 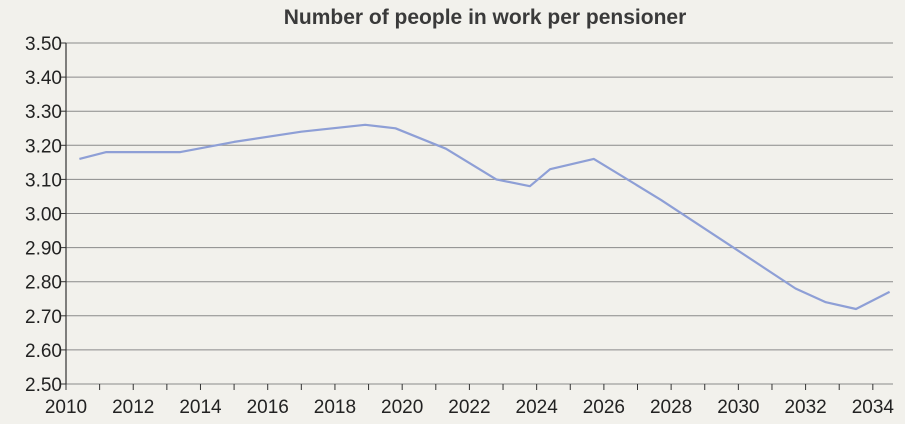 I want to click on y-tick-label: 3.50, so click(x=43, y=44).